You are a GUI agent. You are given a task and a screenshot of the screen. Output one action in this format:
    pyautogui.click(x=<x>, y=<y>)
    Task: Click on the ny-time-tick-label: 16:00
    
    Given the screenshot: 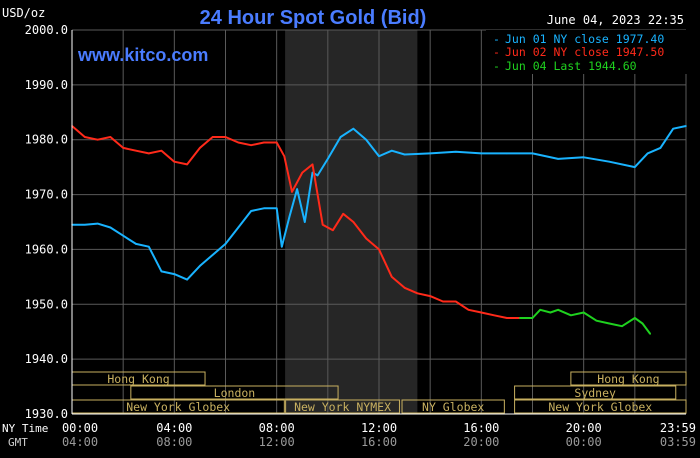 What is the action you would take?
    pyautogui.click(x=481, y=428)
    